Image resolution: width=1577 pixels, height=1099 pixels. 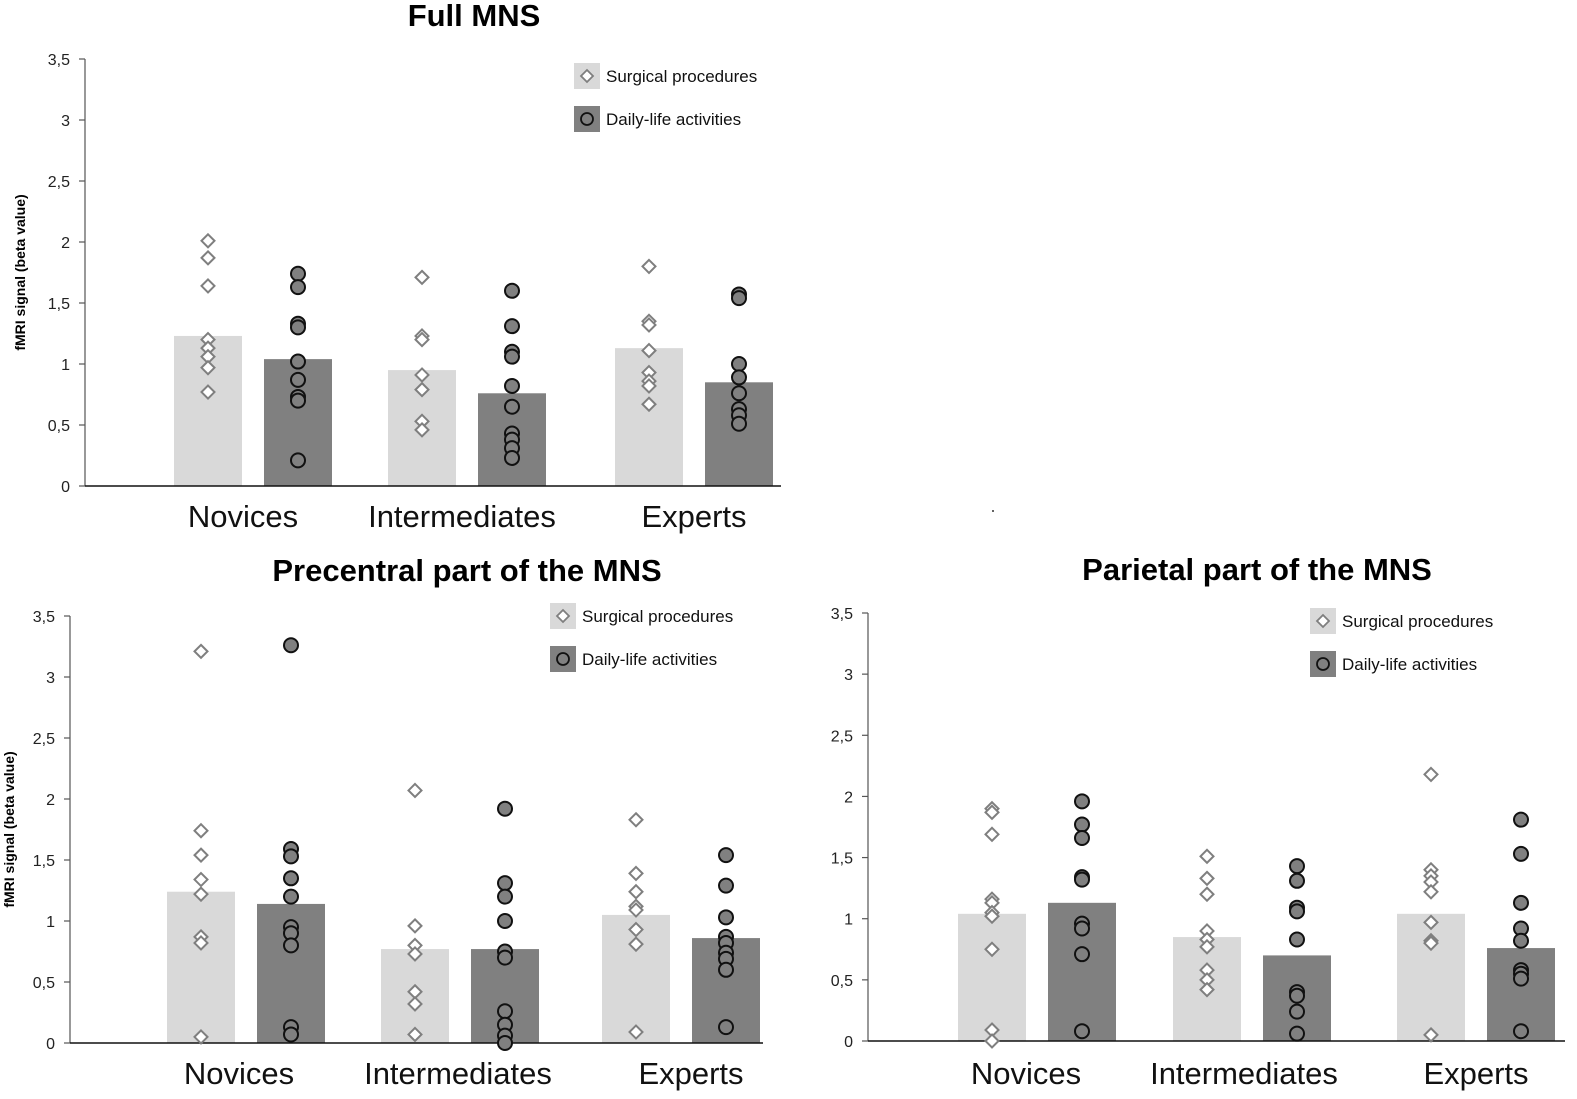 I want to click on chart-title: Precentral part of the MNS, so click(x=466, y=570).